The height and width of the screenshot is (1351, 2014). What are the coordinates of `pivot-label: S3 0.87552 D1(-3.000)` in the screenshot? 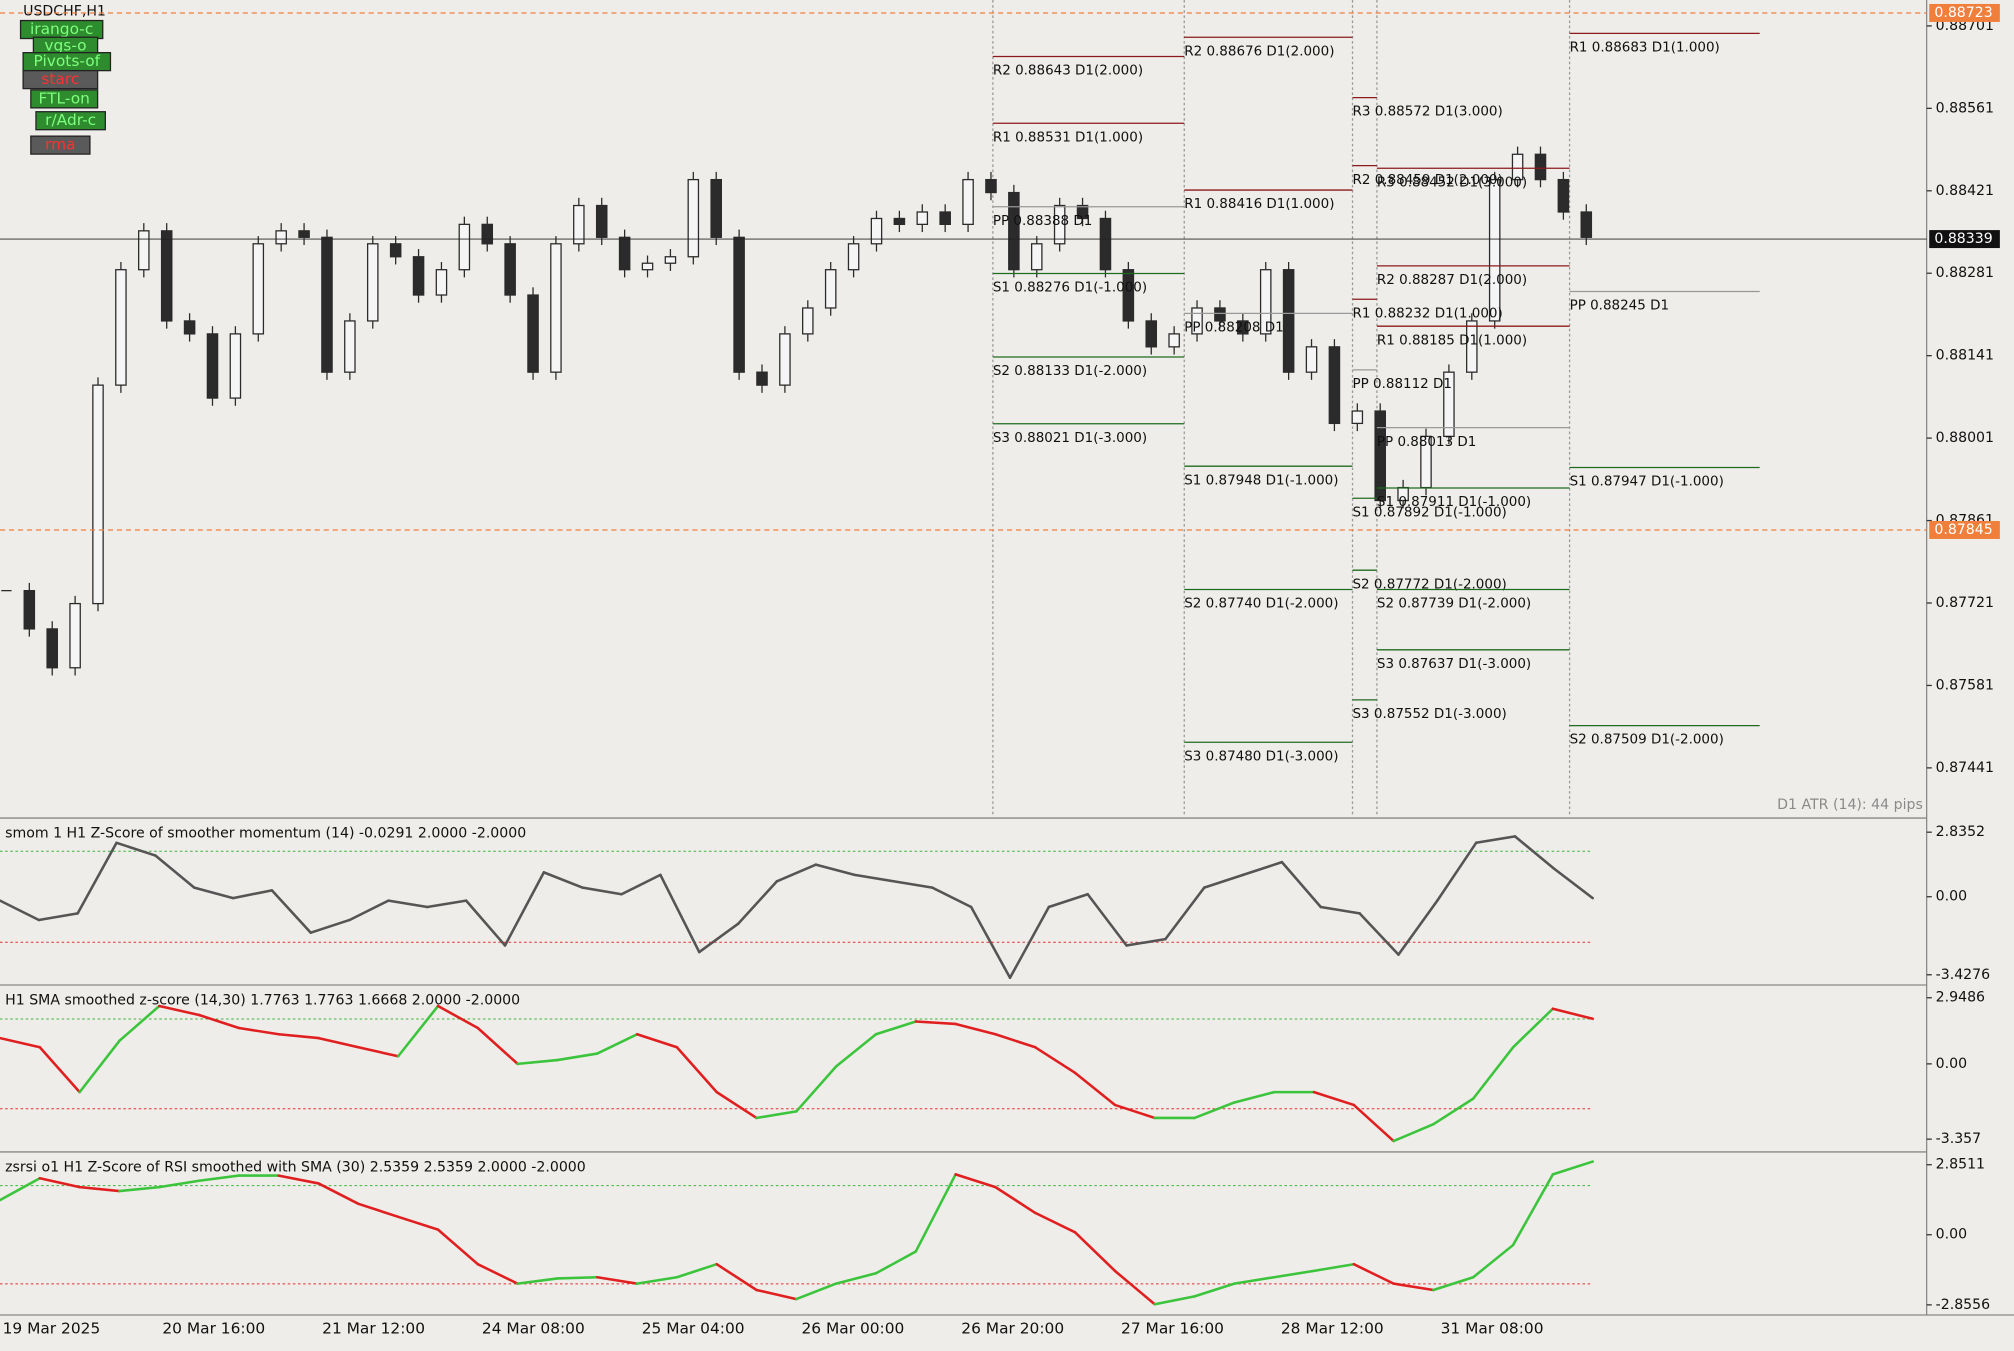 It's located at (1430, 714).